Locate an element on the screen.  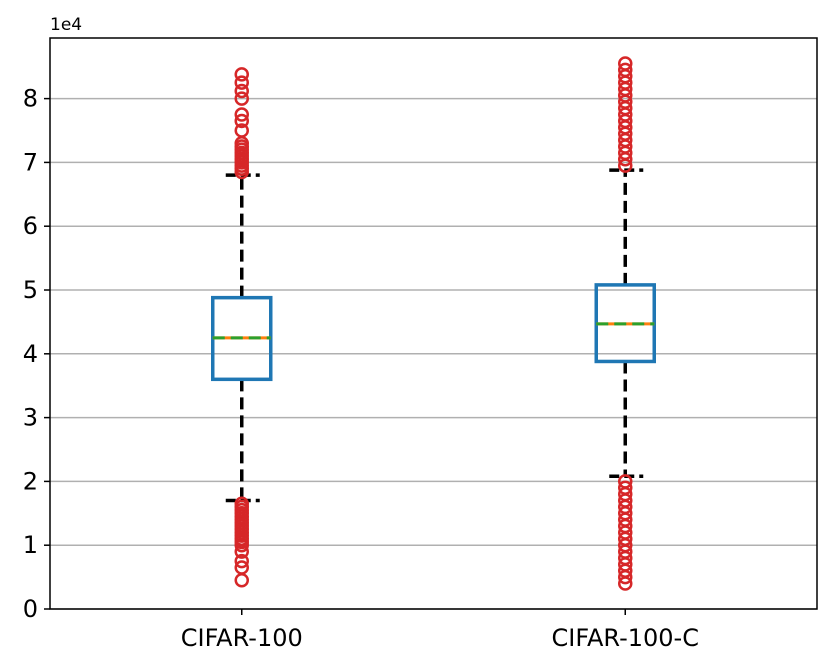
y-tick-label: 3 is located at coordinates (30, 418).